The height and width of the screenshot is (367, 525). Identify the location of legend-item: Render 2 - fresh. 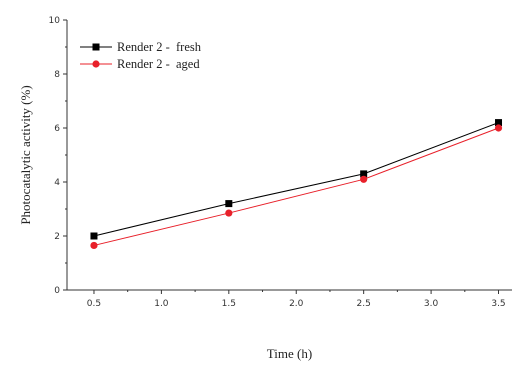
(141, 47).